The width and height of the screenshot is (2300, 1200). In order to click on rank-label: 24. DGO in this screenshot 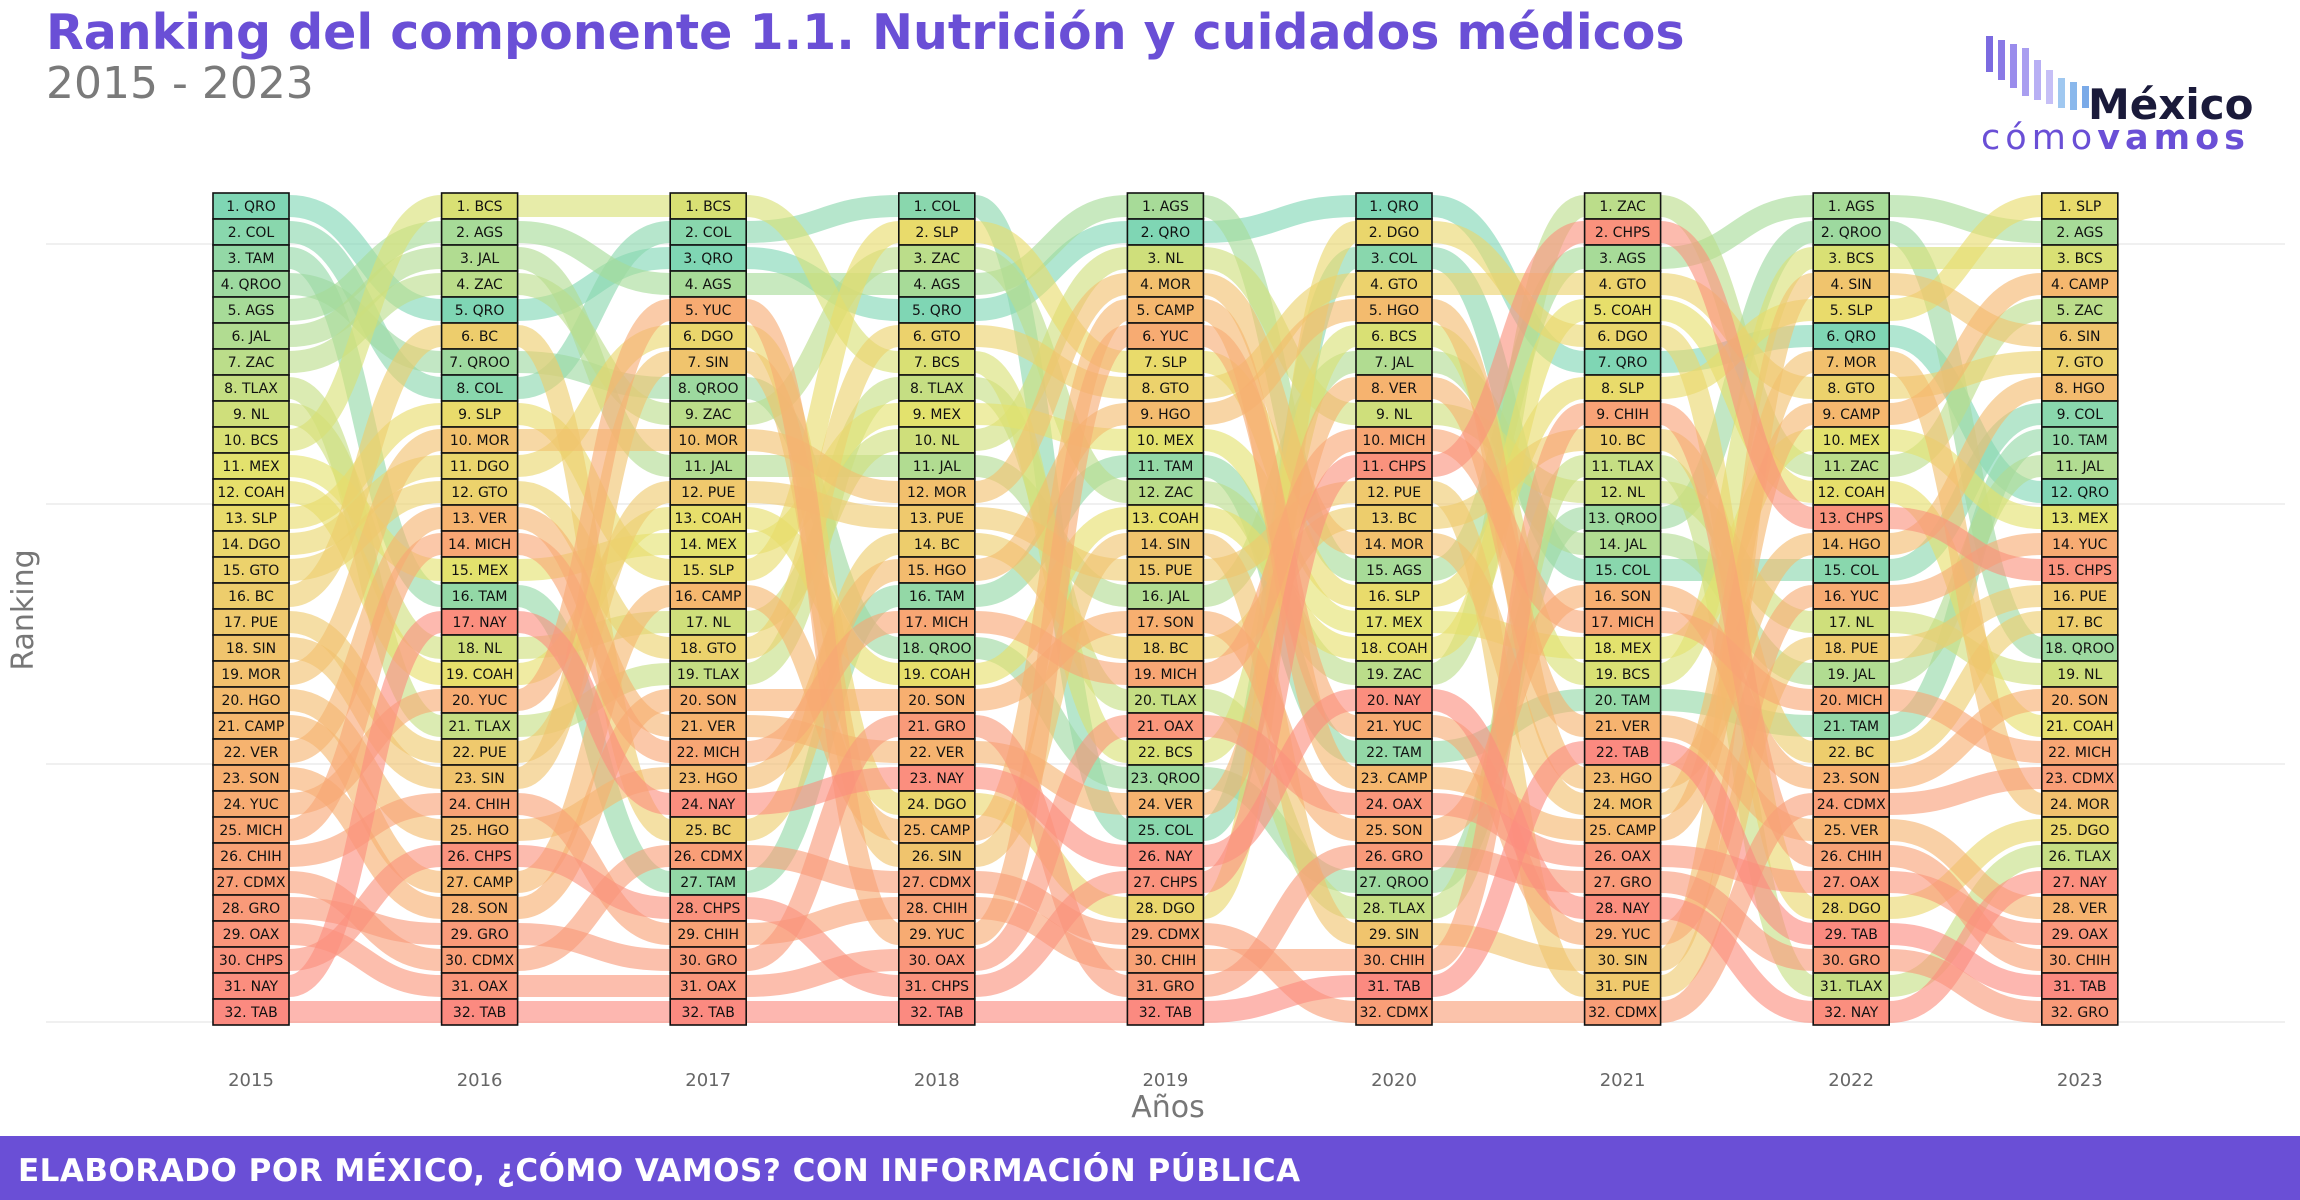, I will do `click(936, 805)`.